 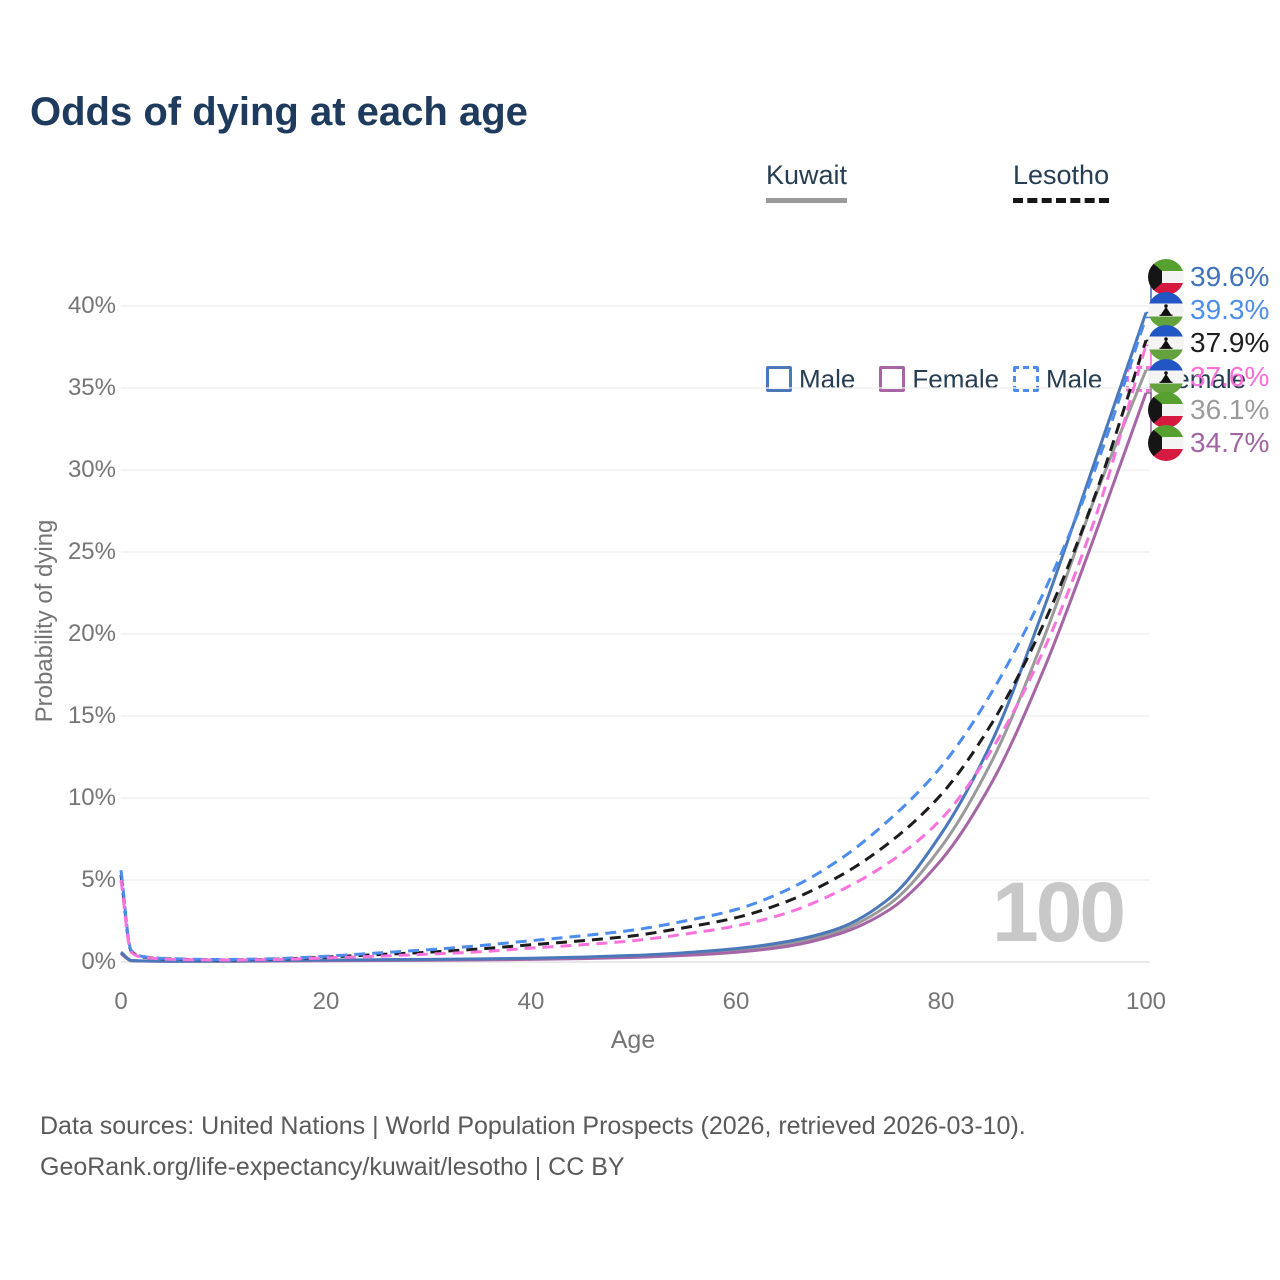 I want to click on y-tick-15: 15%, so click(x=91, y=715).